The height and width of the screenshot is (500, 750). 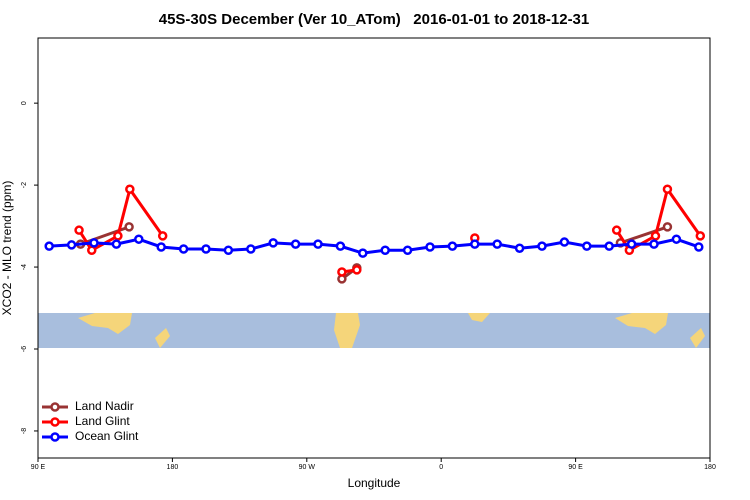 I want to click on y-tick-label: -8, so click(x=24, y=431).